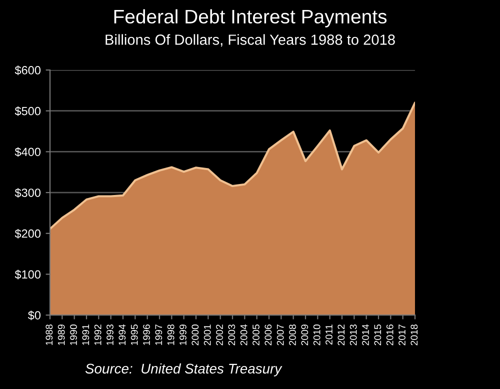 Image resolution: width=500 pixels, height=389 pixels. Describe the element at coordinates (219, 335) in the screenshot. I see `x-tick-label: 2002` at that location.